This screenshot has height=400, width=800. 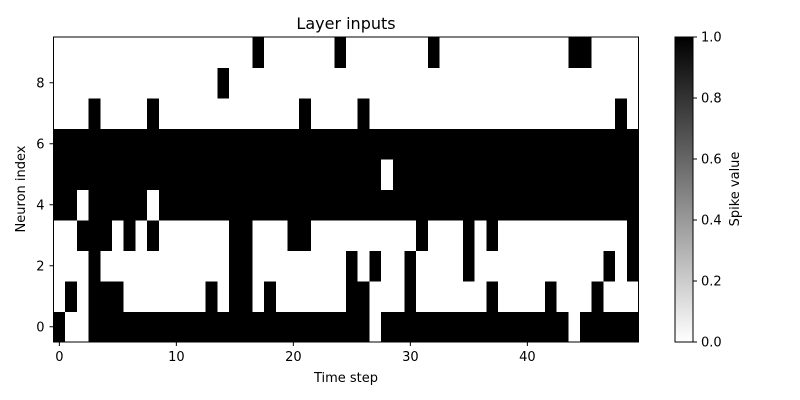 What do you see at coordinates (40, 144) in the screenshot?
I see `y-tick-label: 6` at bounding box center [40, 144].